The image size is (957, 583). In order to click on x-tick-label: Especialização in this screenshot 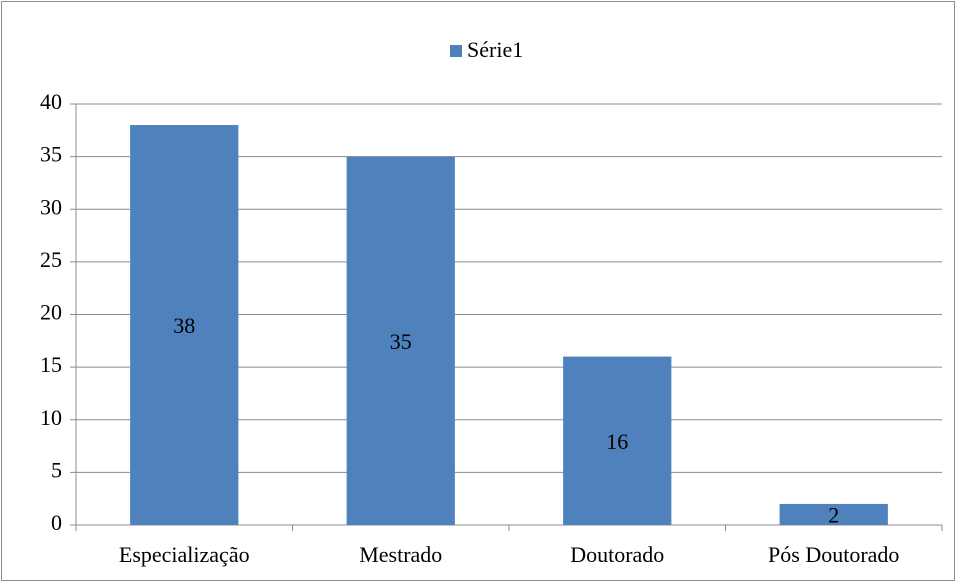, I will do `click(184, 554)`.